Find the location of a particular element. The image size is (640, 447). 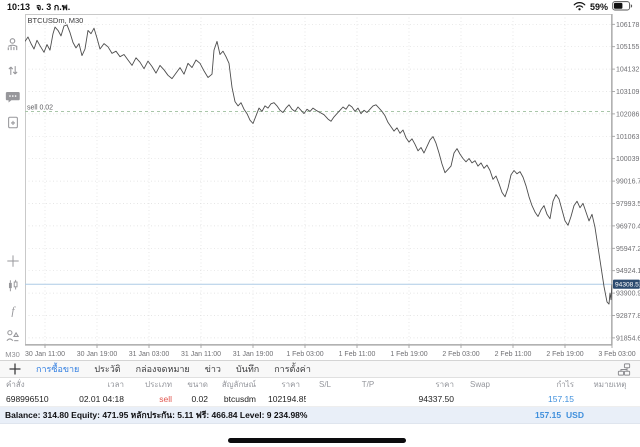

order-number: 698996510 is located at coordinates (27, 398).